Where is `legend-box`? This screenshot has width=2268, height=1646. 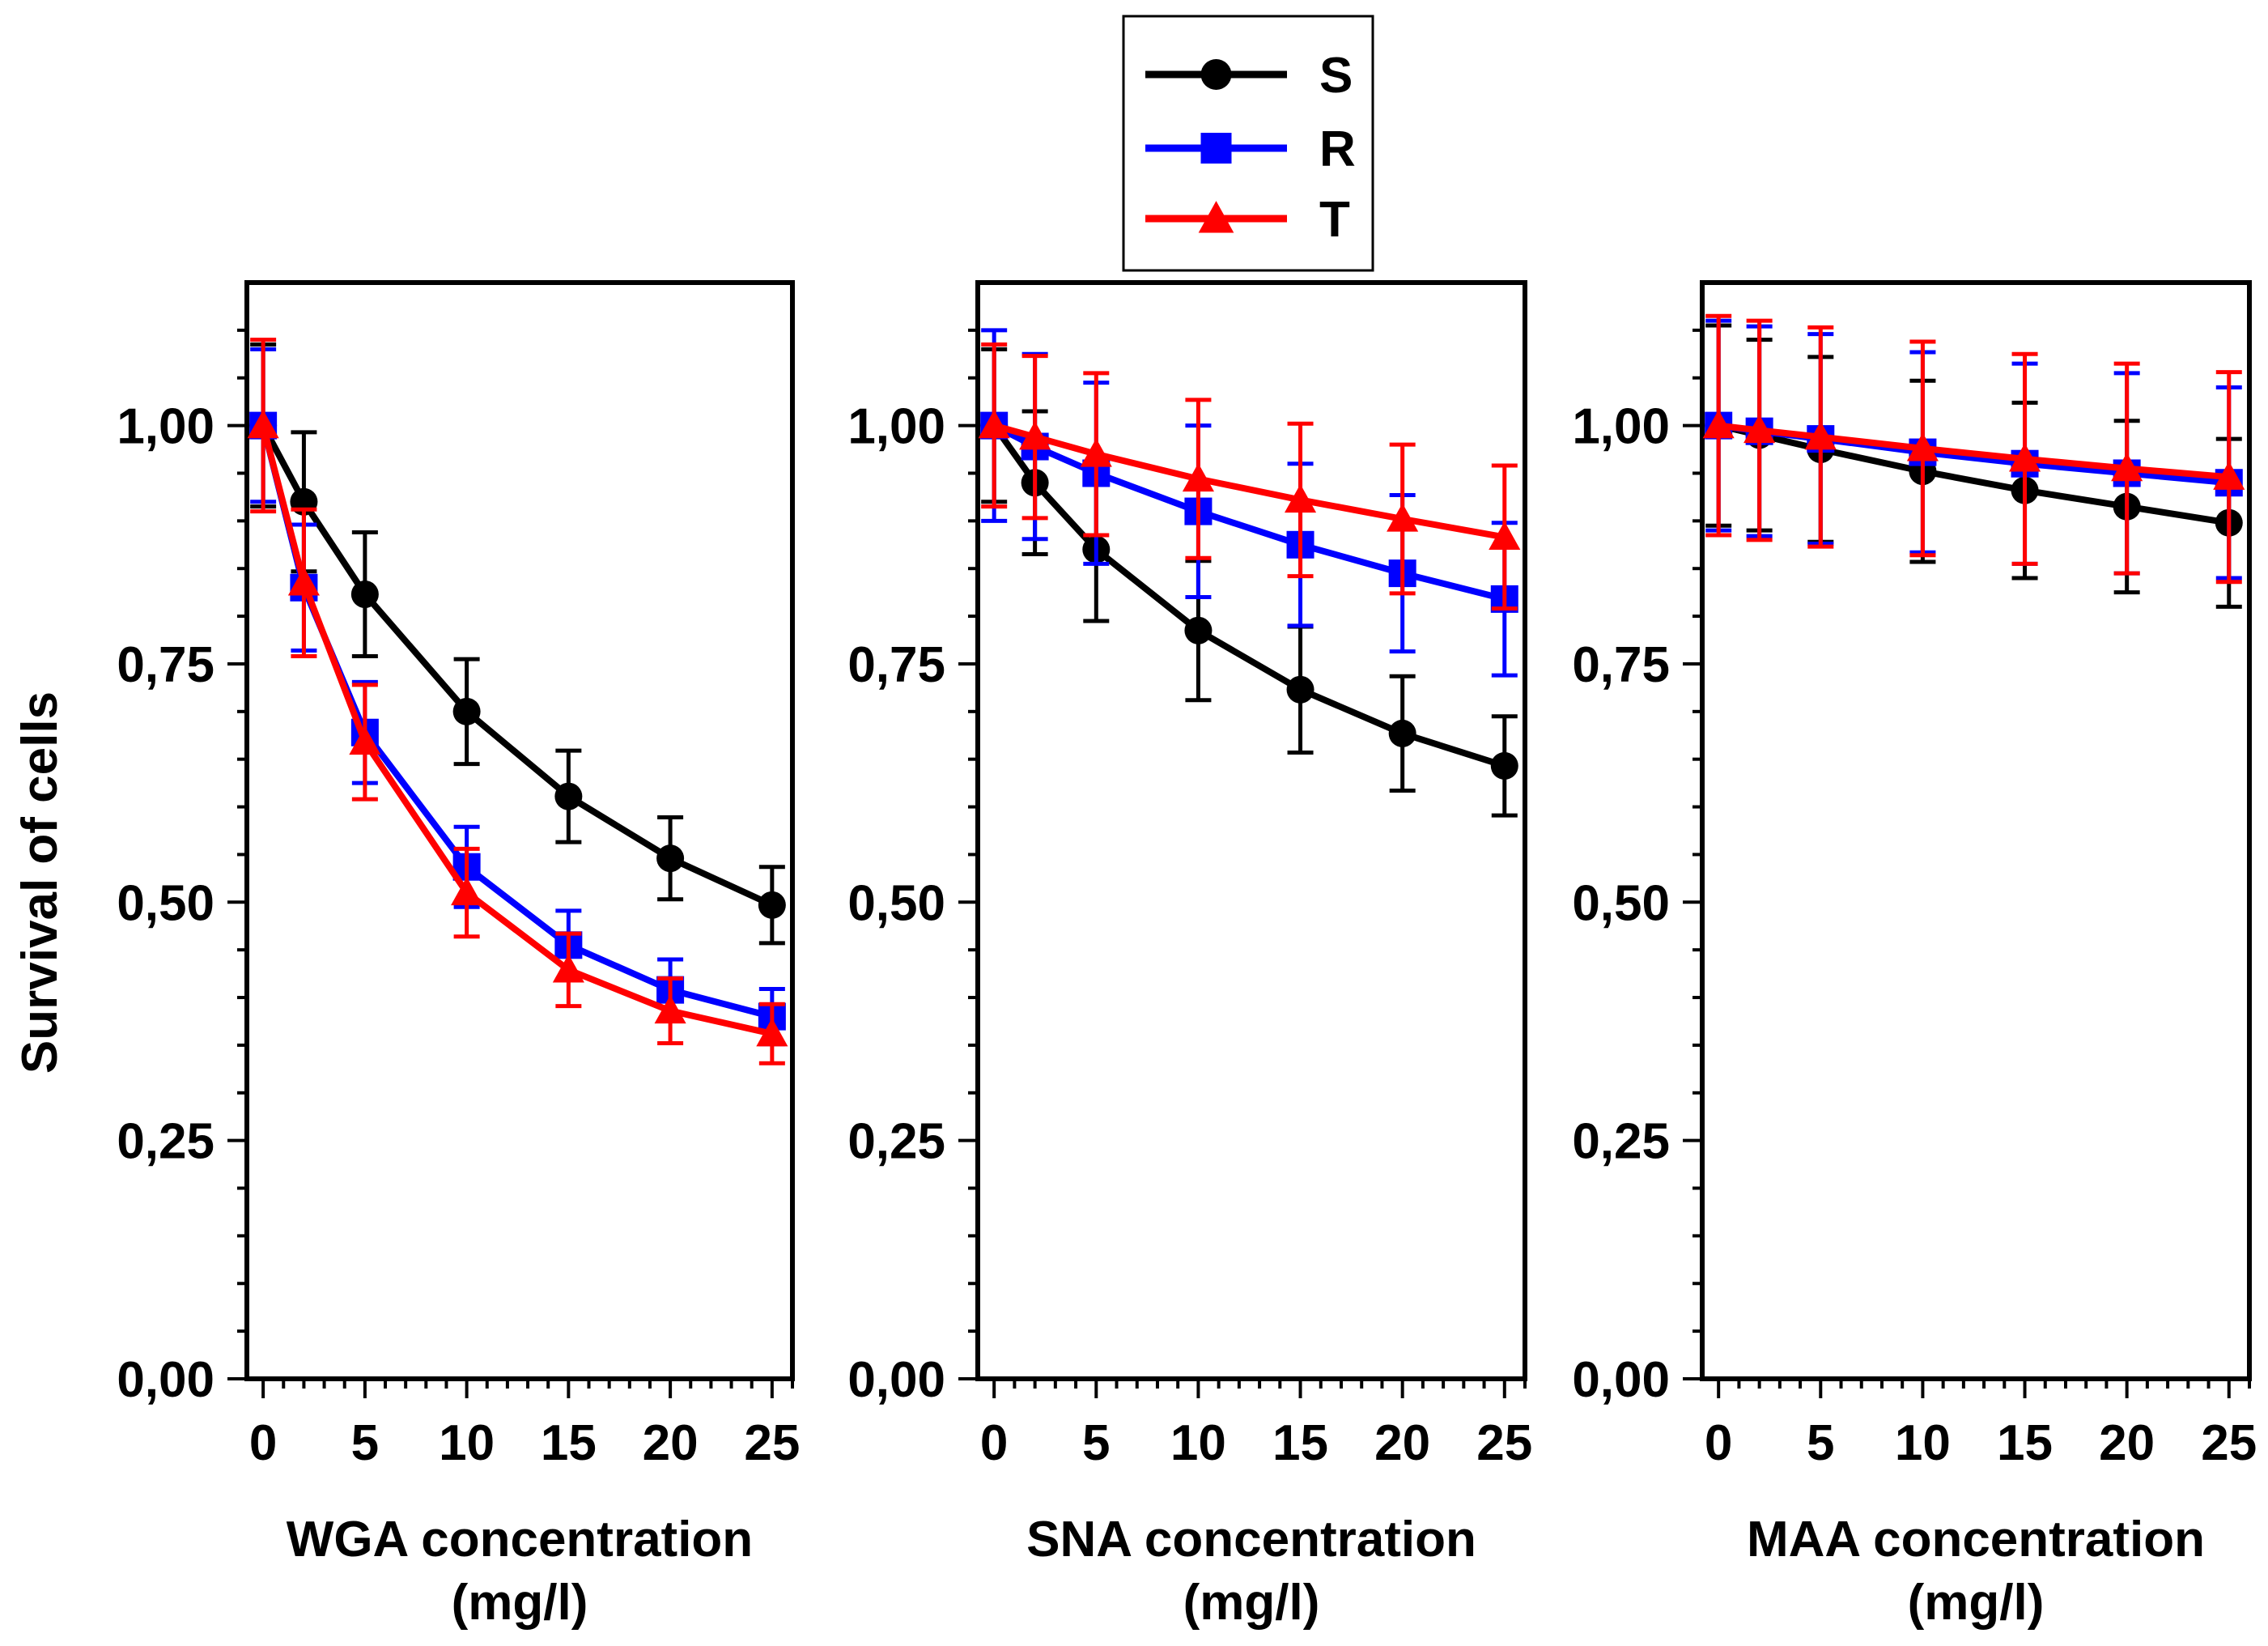
legend-box is located at coordinates (1248, 143).